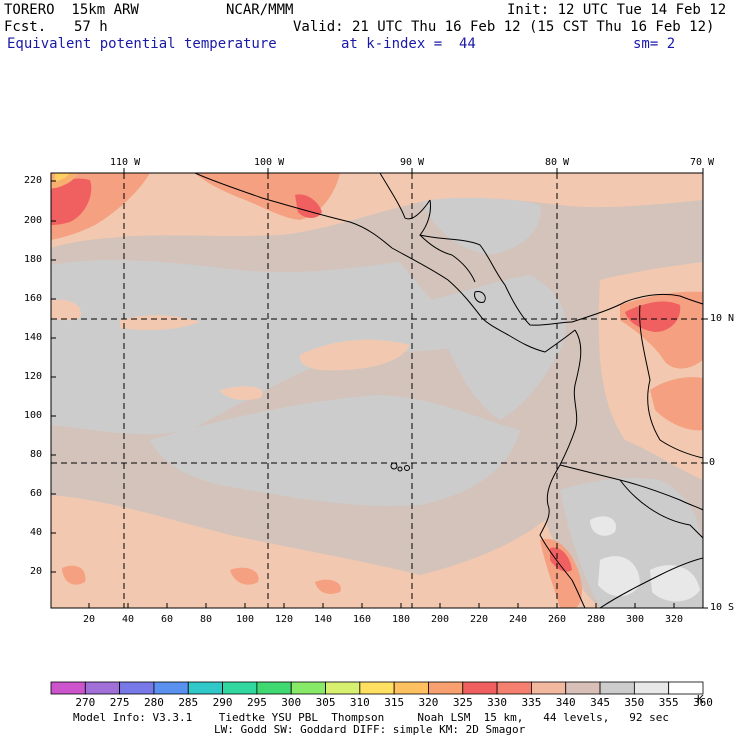 This screenshot has width=740, height=740. I want to click on border-colombia-venezuela, so click(671, 381).